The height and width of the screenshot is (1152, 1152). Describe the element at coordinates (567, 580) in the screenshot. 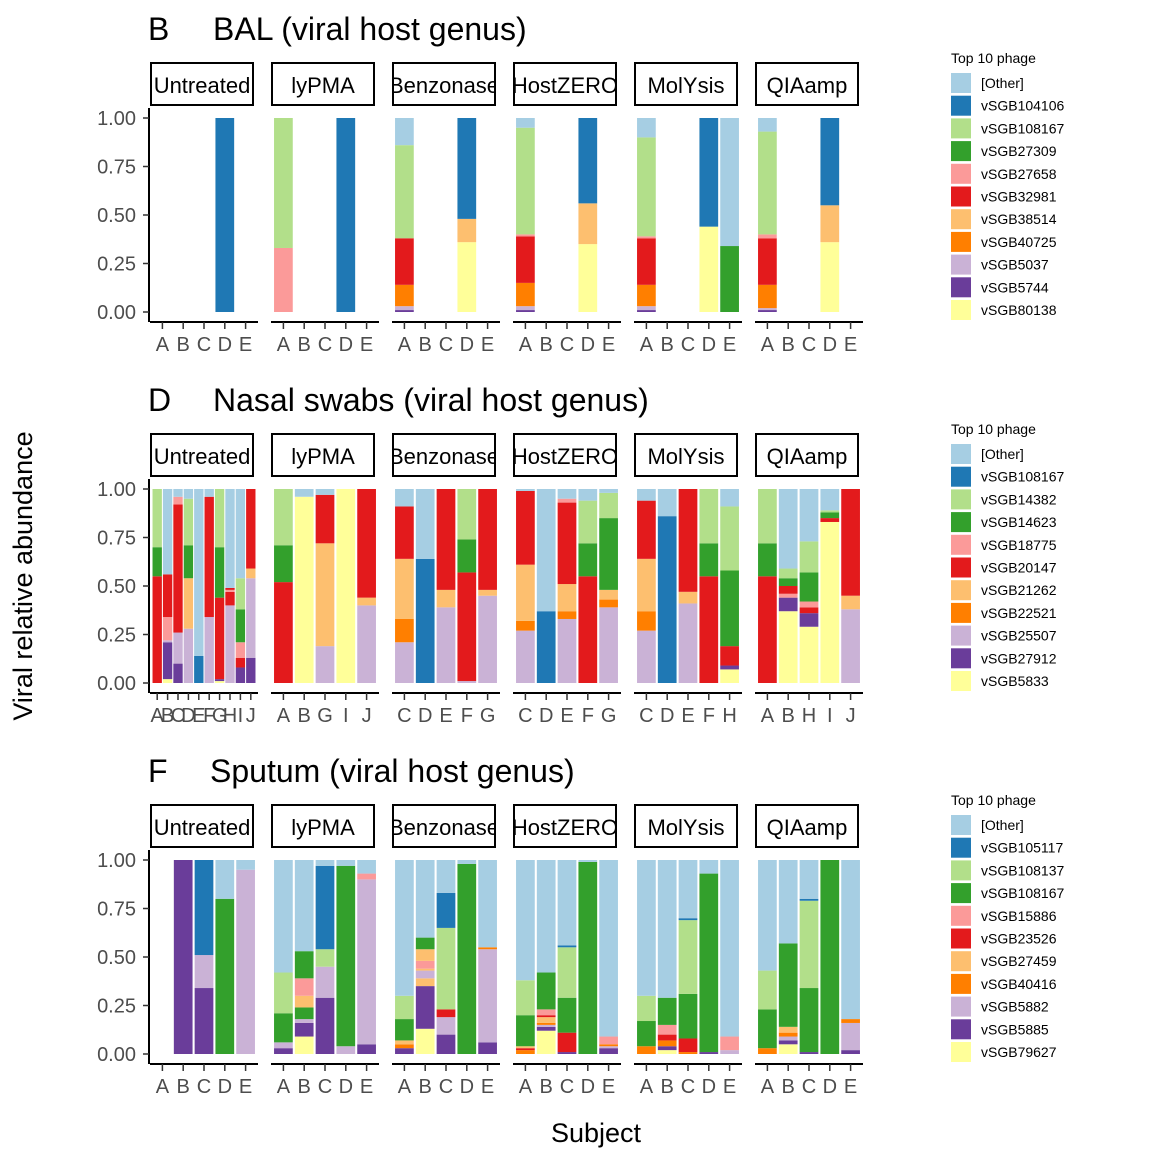

I see `facet-hostzero: HostZERO C D E F G` at that location.